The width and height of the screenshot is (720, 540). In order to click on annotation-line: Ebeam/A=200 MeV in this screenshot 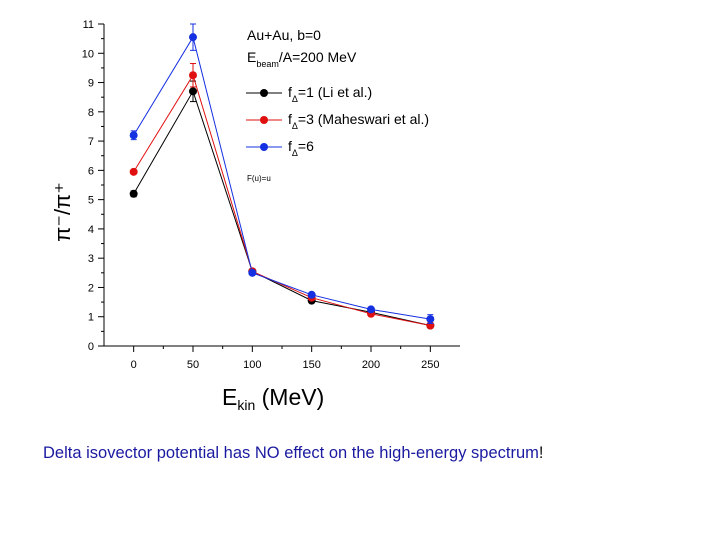, I will do `click(302, 59)`.